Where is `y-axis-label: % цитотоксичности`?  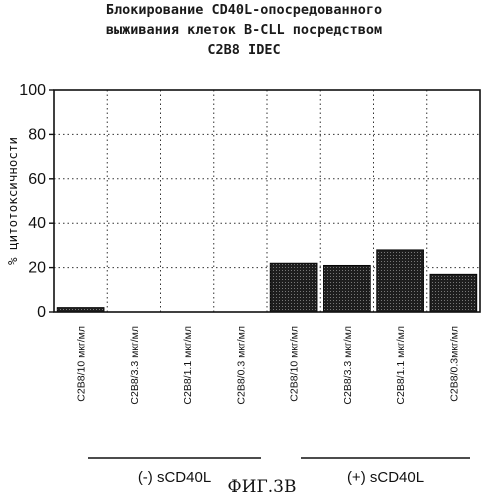
y-axis-label: % цитотоксичности is located at coordinates (12, 201).